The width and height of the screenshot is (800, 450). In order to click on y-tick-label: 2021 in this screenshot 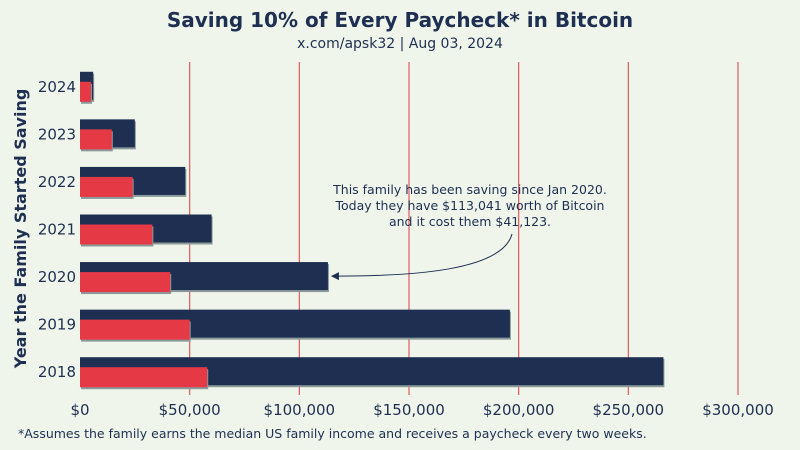, I will do `click(57, 230)`.